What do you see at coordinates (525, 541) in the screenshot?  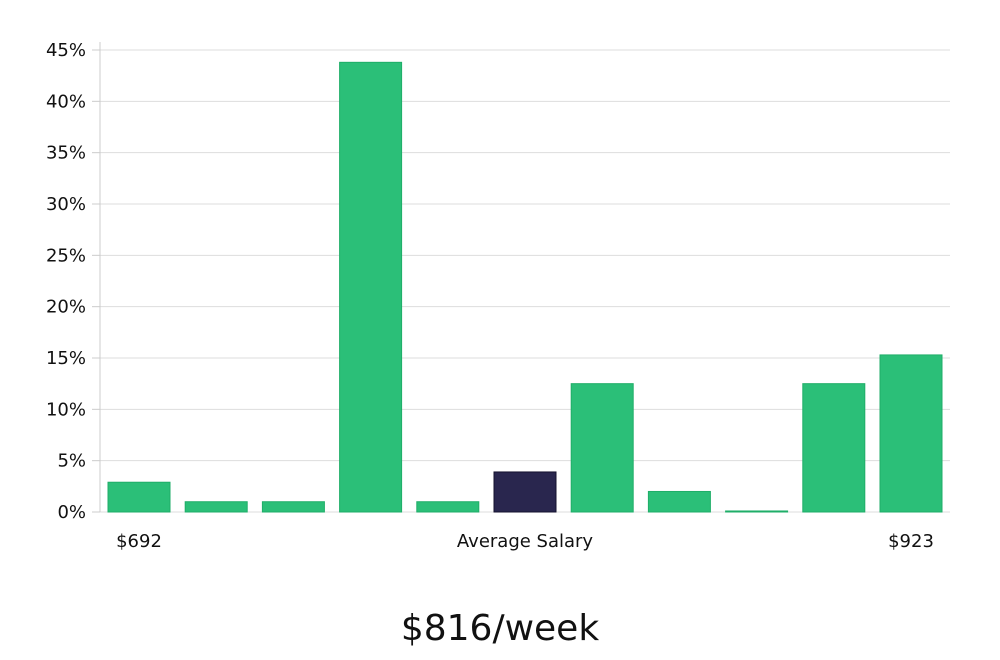 I see `x-label-average: Average Salary` at bounding box center [525, 541].